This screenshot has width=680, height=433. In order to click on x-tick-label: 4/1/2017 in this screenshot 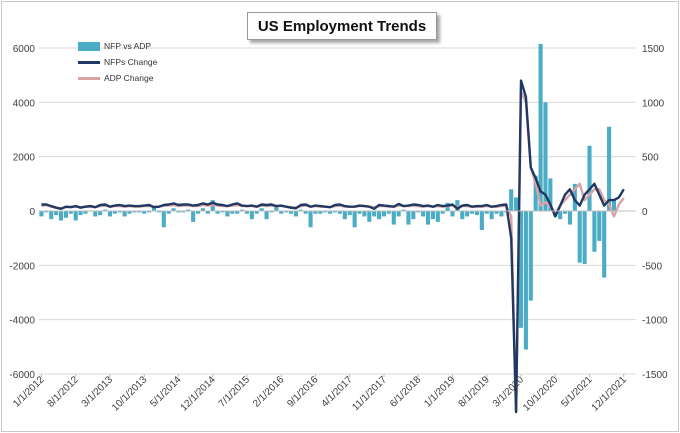, I will do `click(338, 392)`.